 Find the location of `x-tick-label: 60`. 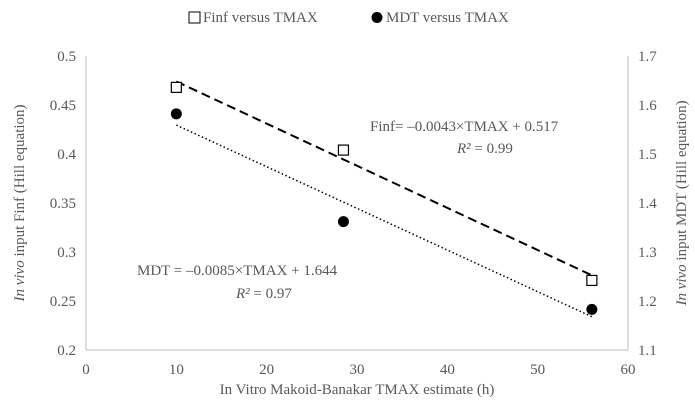

x-tick-label: 60 is located at coordinates (628, 370).